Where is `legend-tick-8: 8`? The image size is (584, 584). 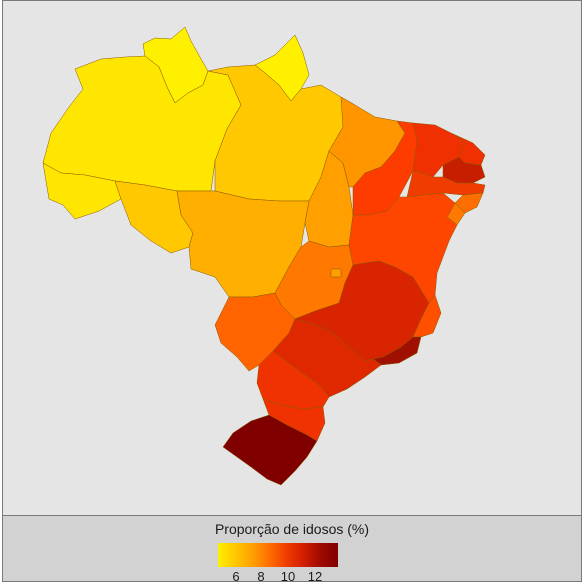
legend-tick-8: 8 is located at coordinates (261, 576).